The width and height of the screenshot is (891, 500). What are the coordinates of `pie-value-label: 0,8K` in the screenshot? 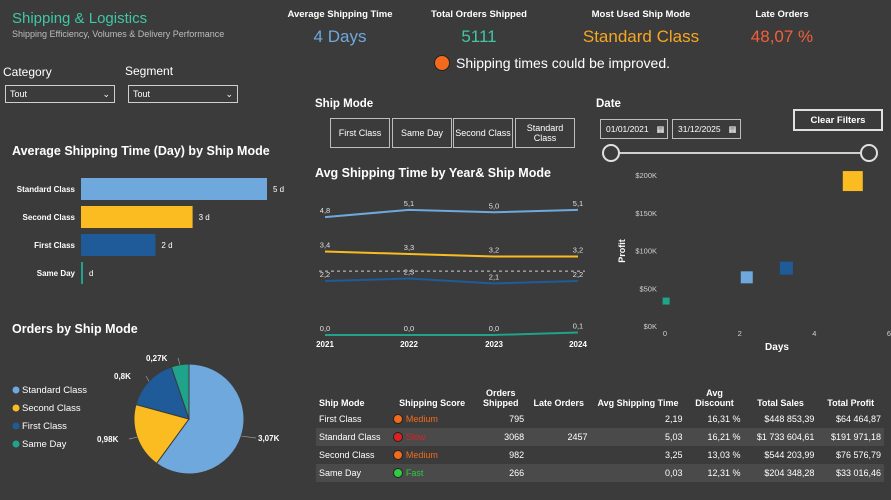 It's located at (122, 376).